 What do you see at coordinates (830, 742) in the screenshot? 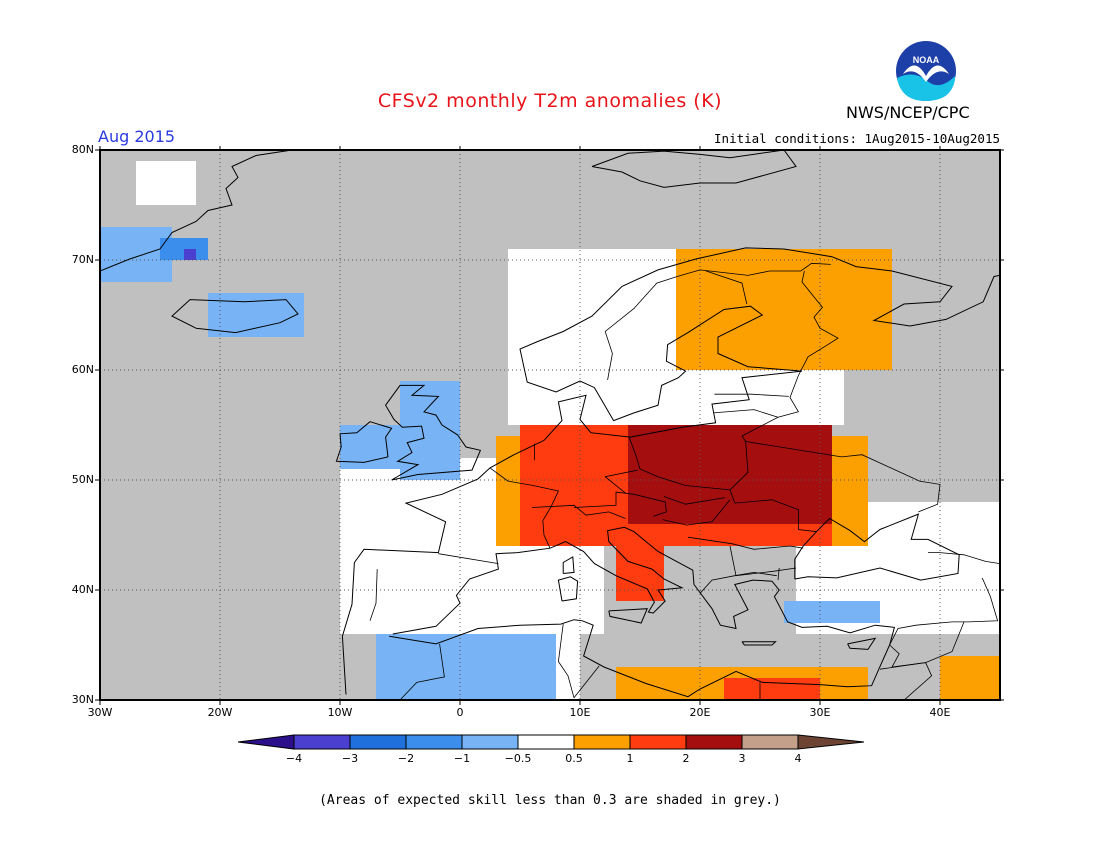
I see `colorbar-arrow-high` at bounding box center [830, 742].